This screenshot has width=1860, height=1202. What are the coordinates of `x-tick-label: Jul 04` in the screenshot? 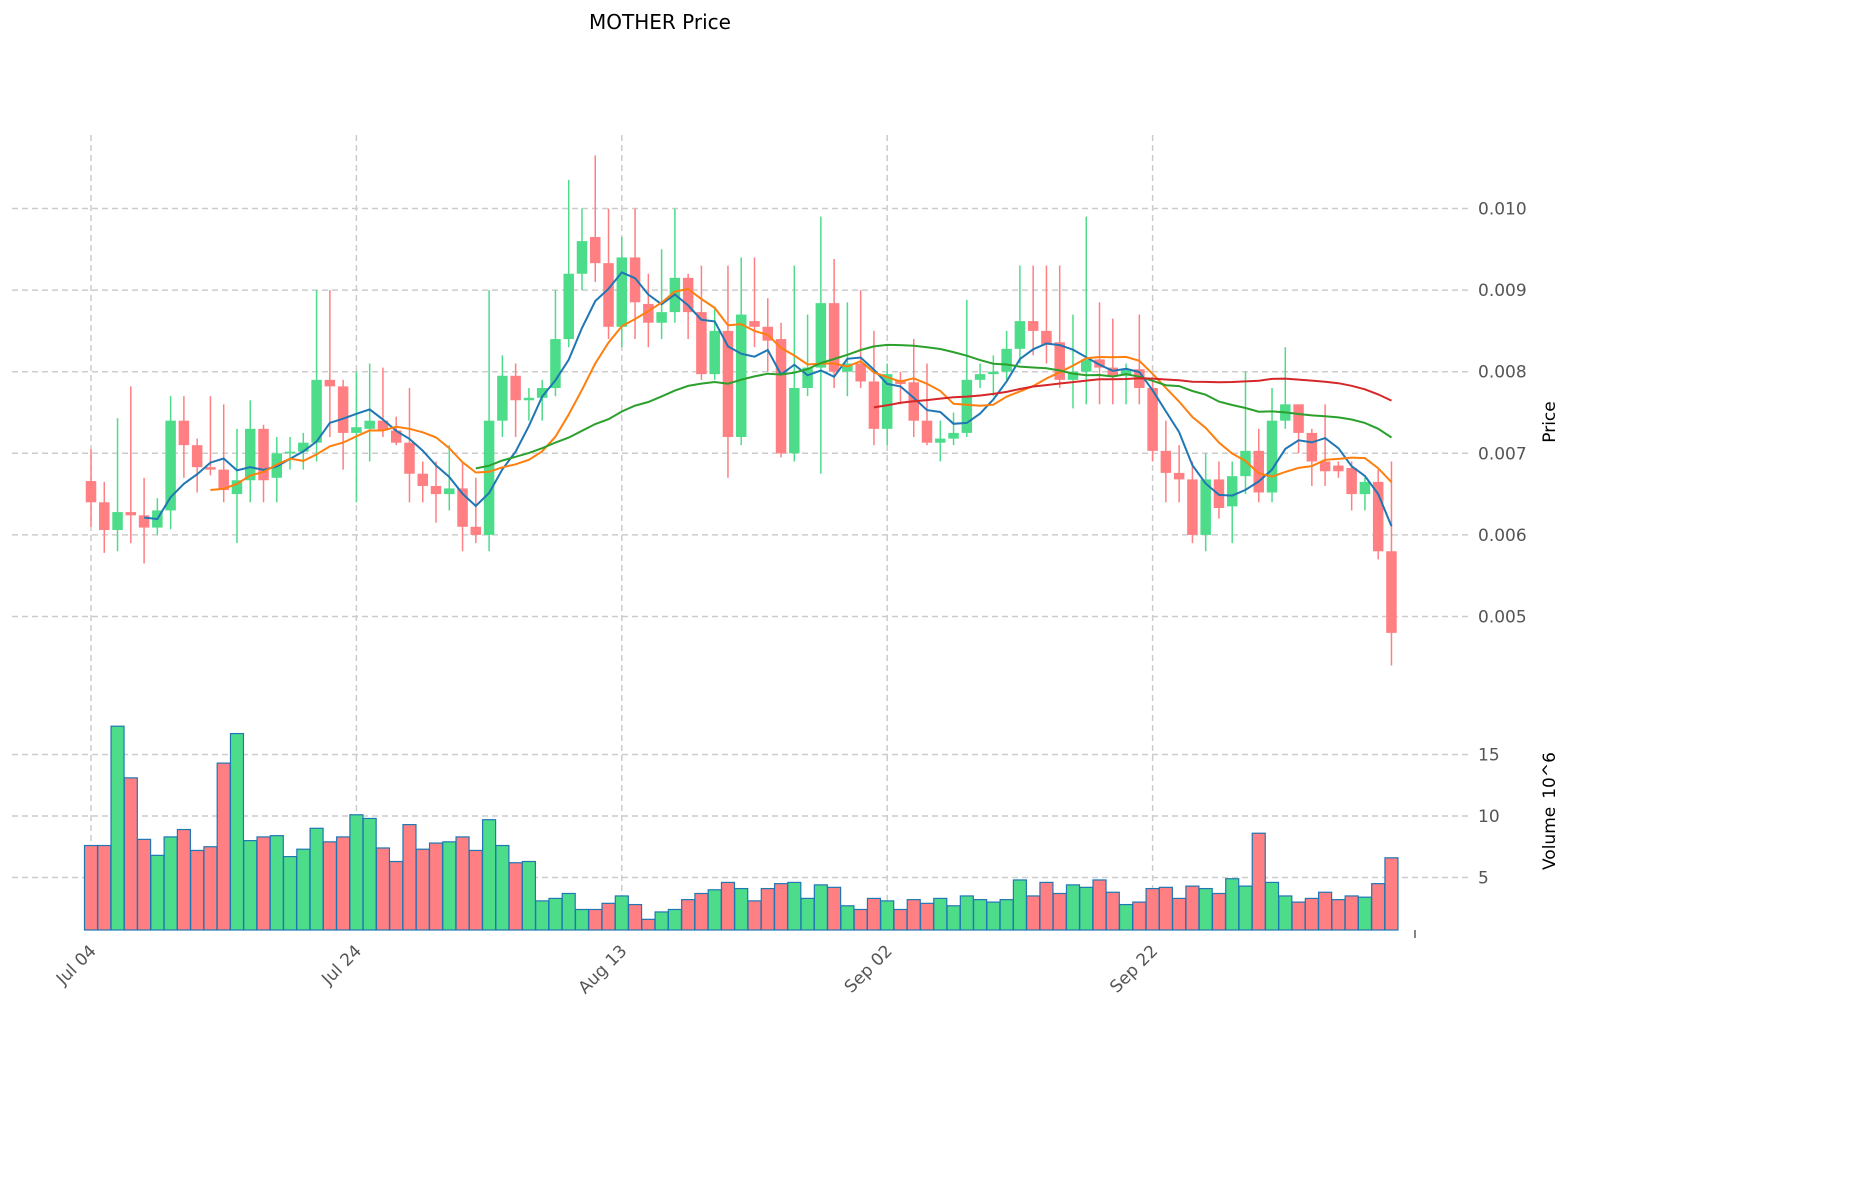 It's located at (76, 965).